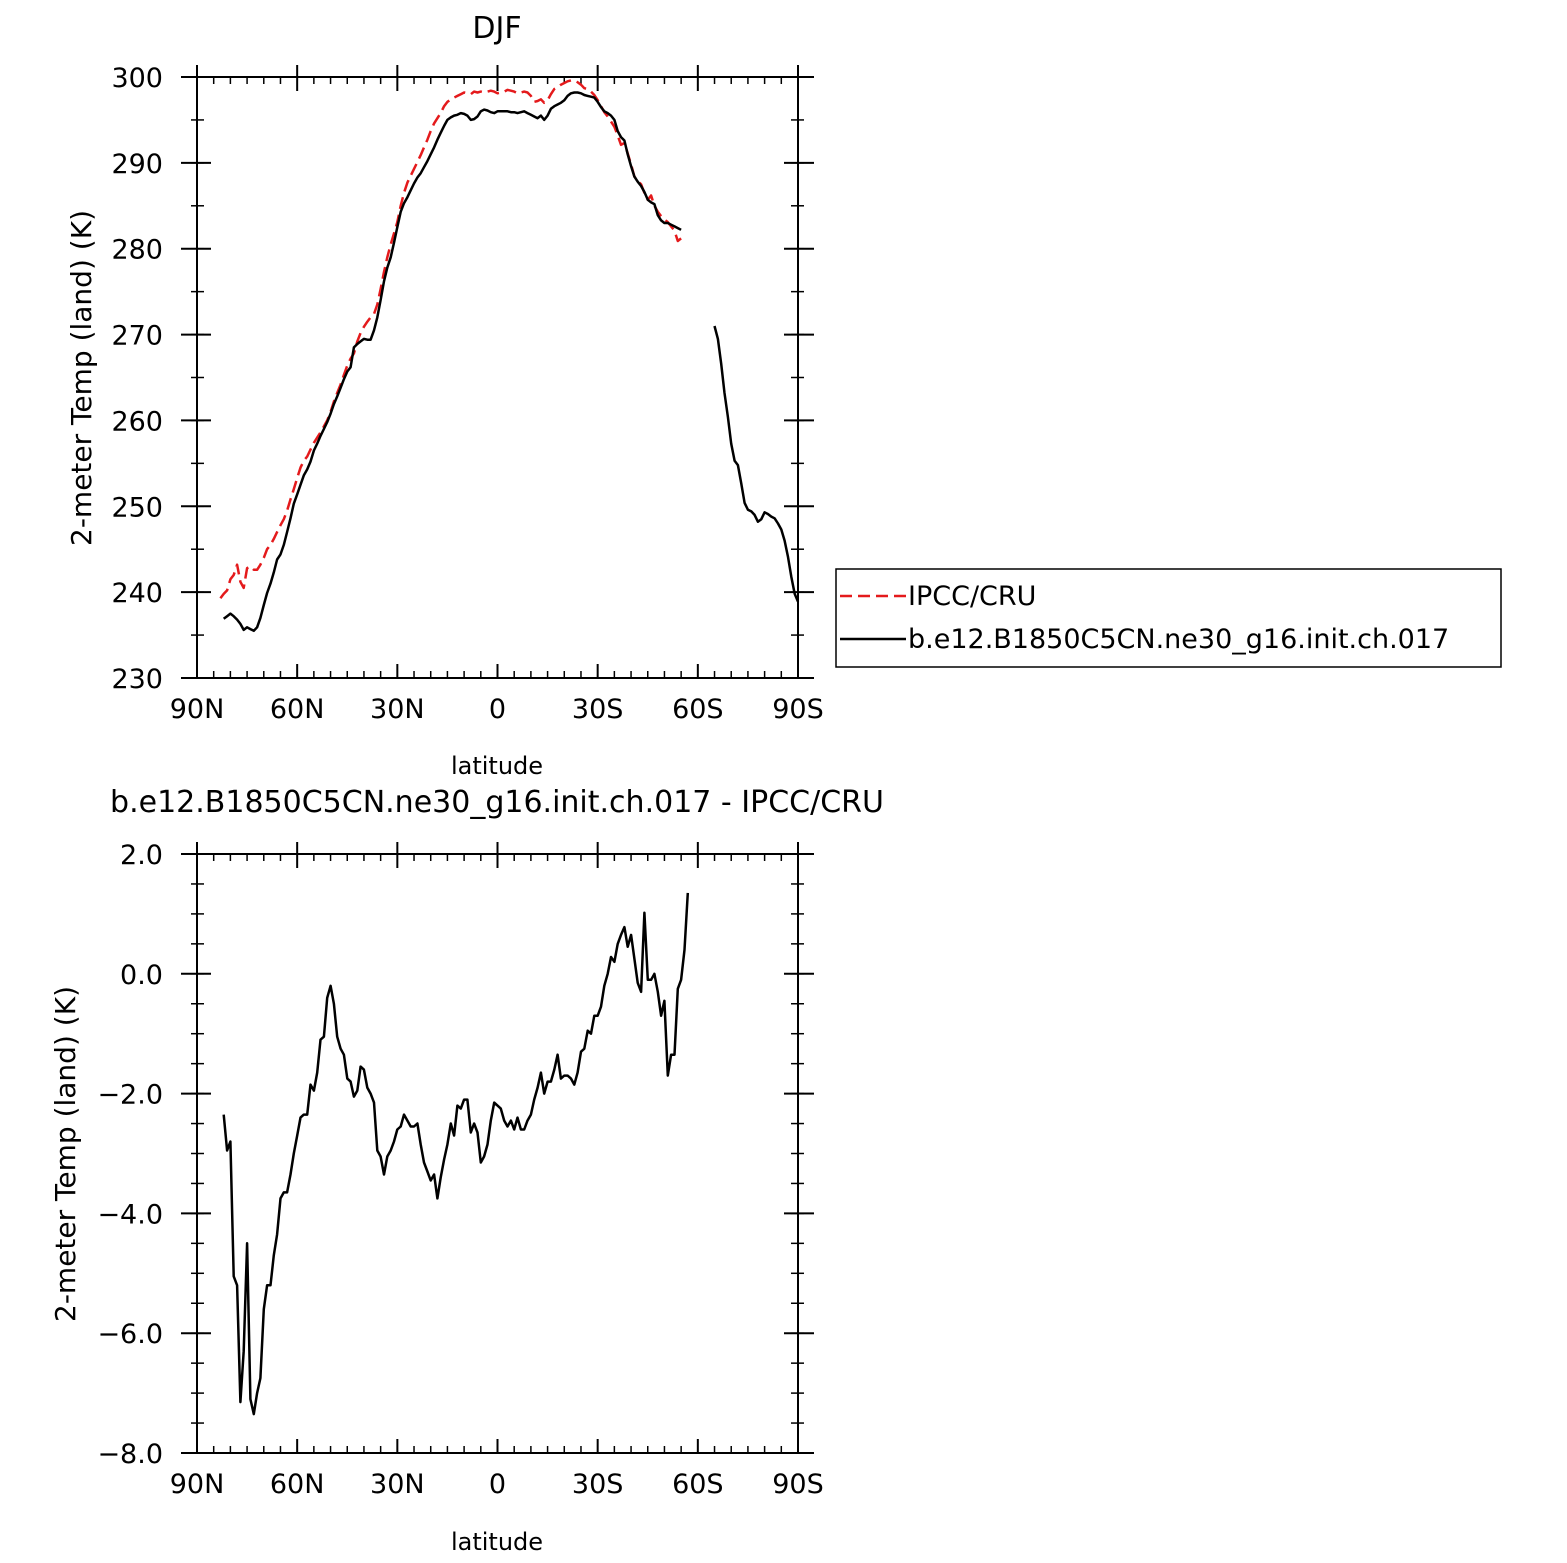 This screenshot has height=1563, width=1567. I want to click on bottom-plot-frame, so click(497, 1153).